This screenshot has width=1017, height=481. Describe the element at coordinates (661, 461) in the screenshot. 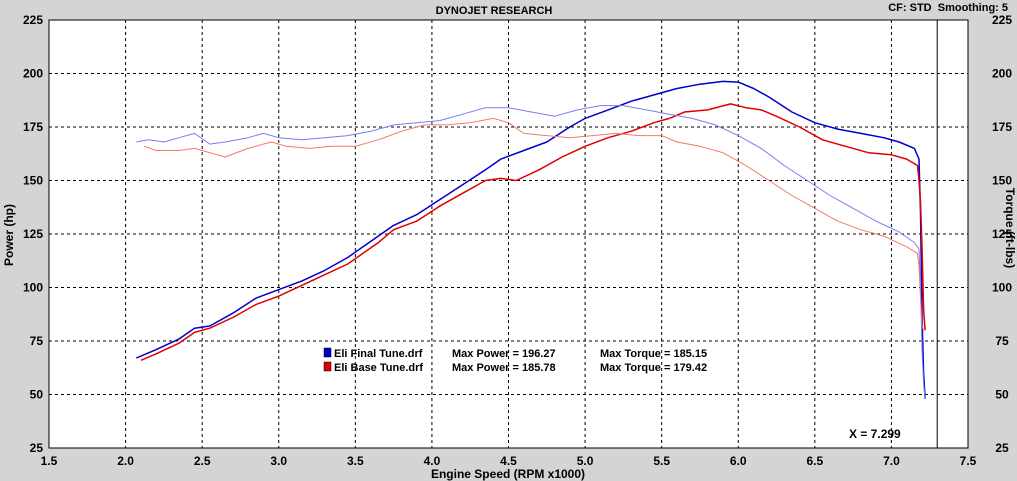

I see `x-tick-label: 5.5` at that location.